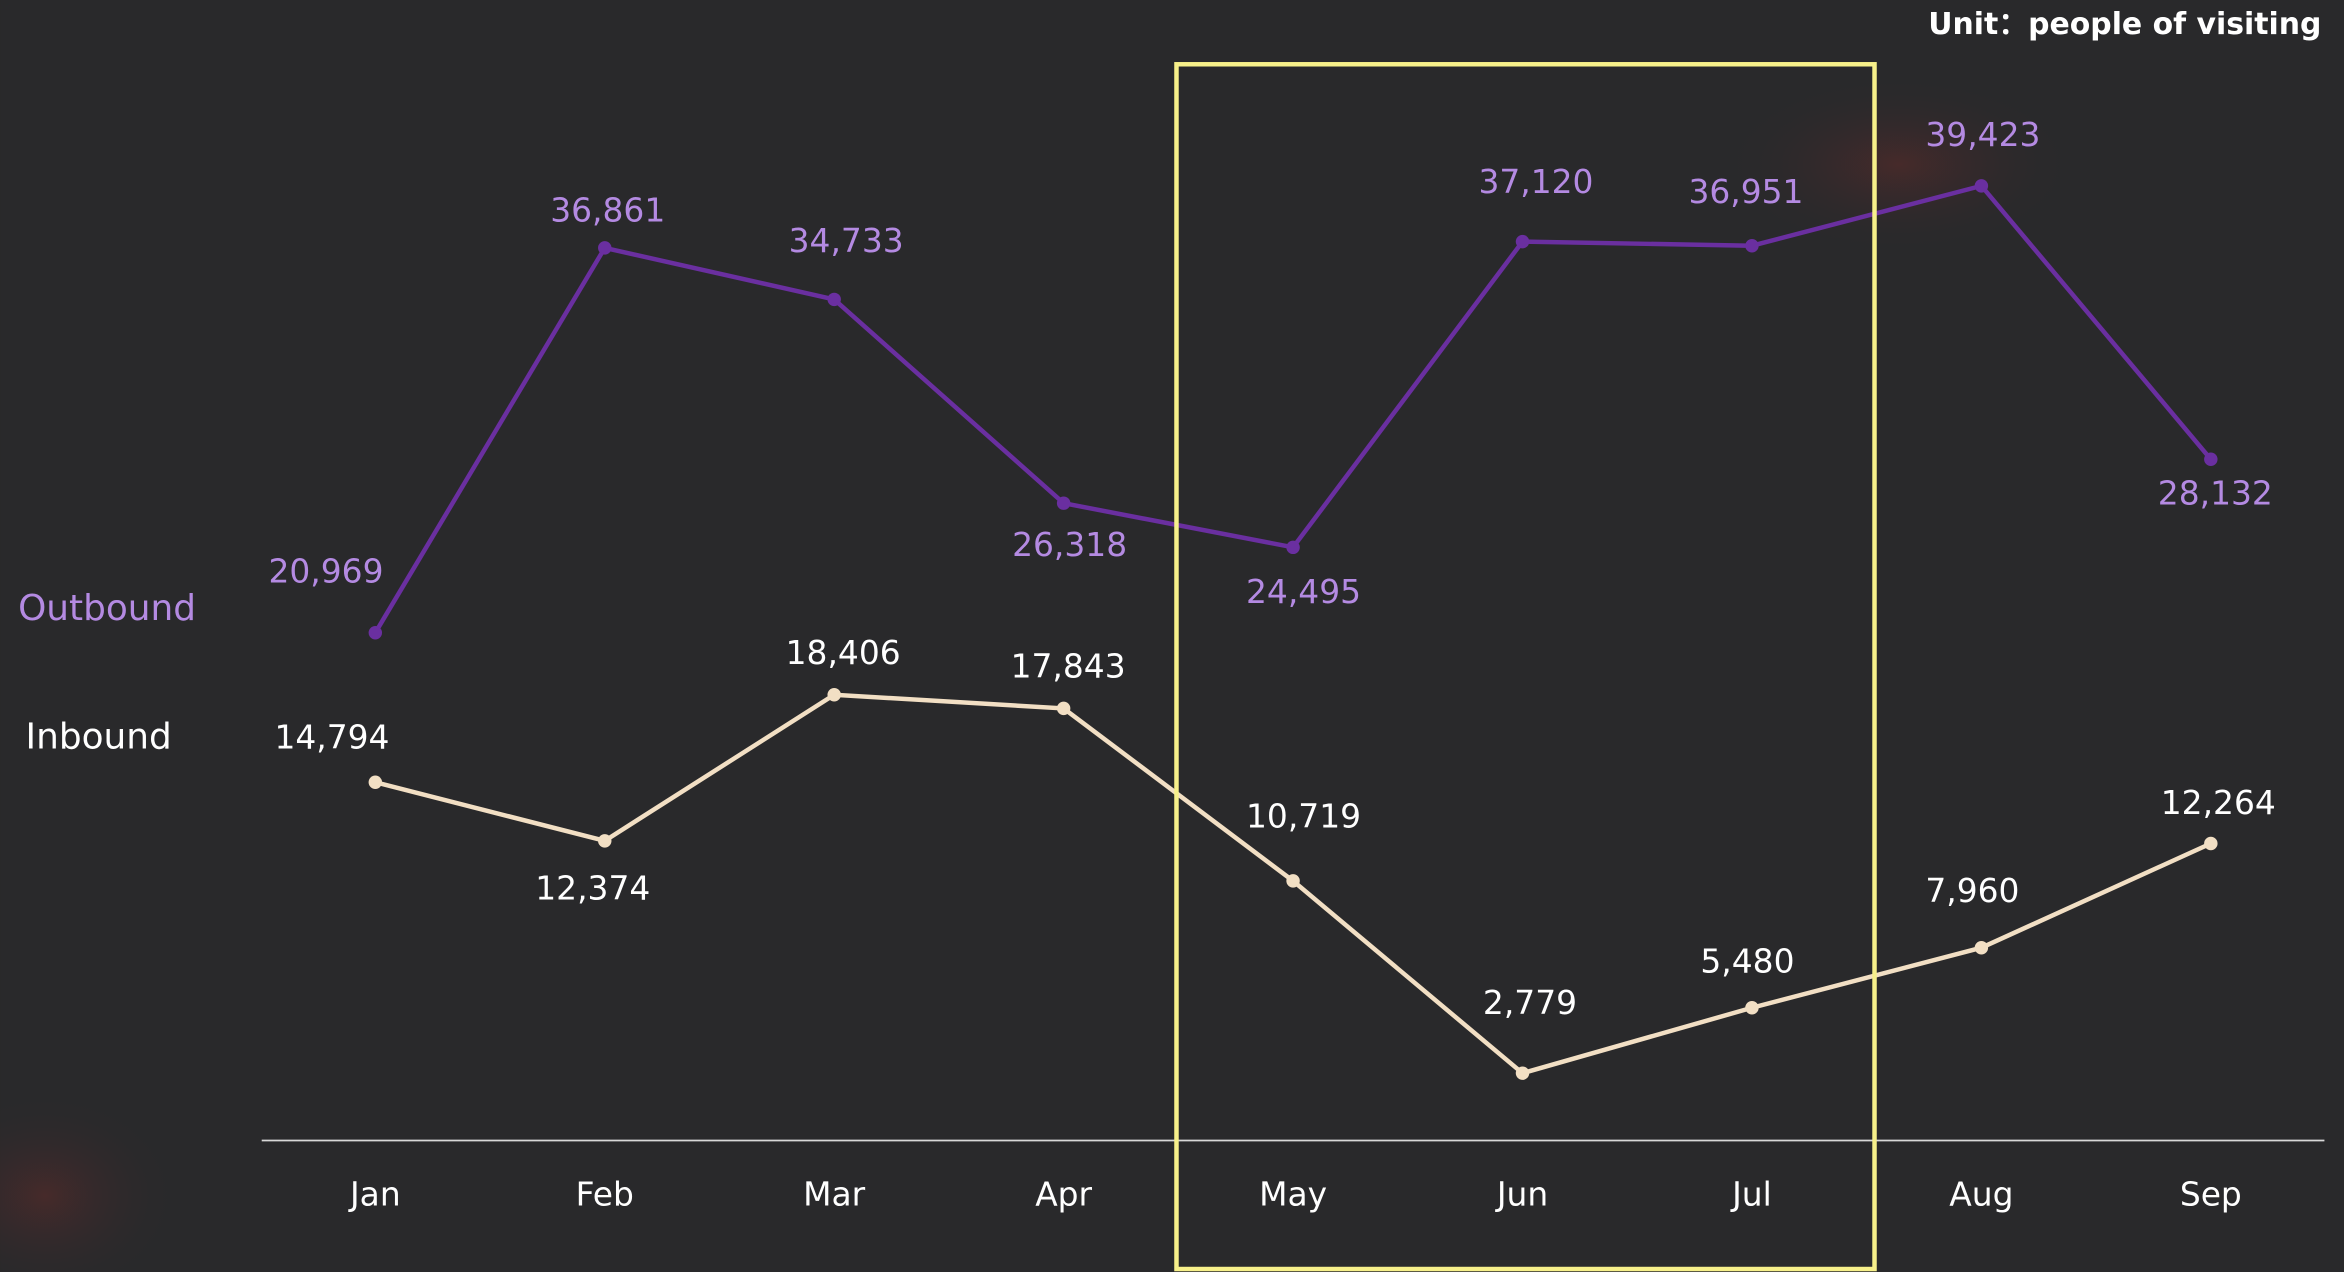 This screenshot has width=2344, height=1272. Describe the element at coordinates (1521, 1193) in the screenshot. I see `x-tick-label: Jun` at that location.